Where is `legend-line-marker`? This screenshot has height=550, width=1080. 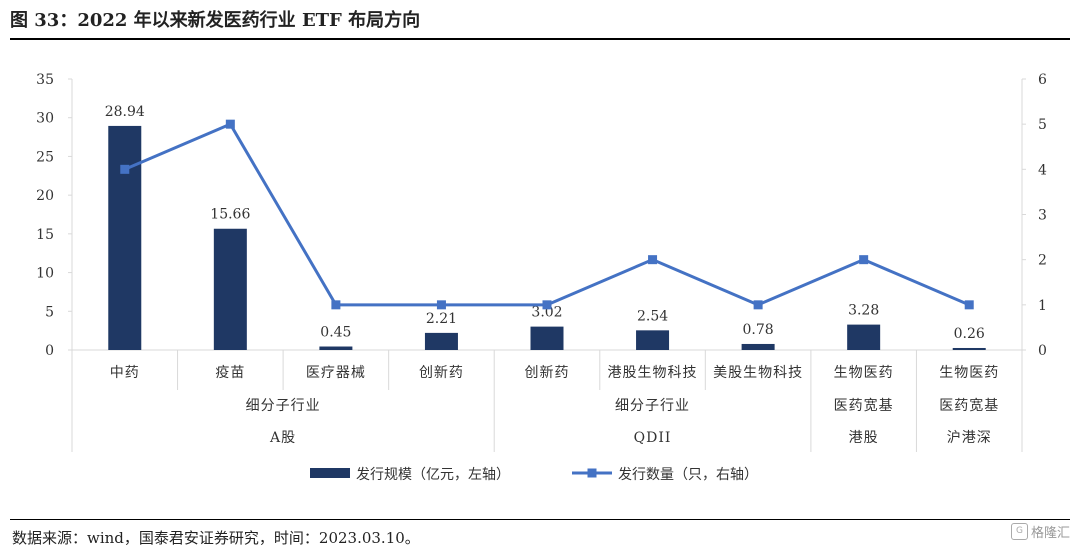 legend-line-marker is located at coordinates (592, 473).